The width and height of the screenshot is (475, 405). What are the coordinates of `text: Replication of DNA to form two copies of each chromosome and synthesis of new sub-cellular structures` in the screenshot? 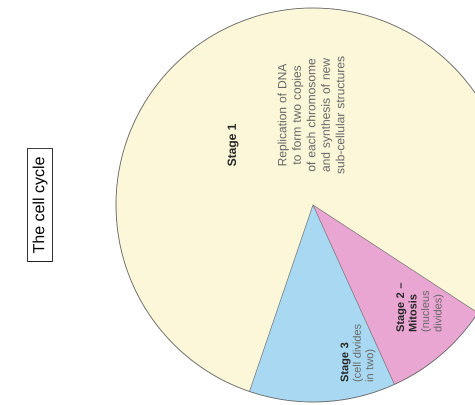 It's located at (311, 115).